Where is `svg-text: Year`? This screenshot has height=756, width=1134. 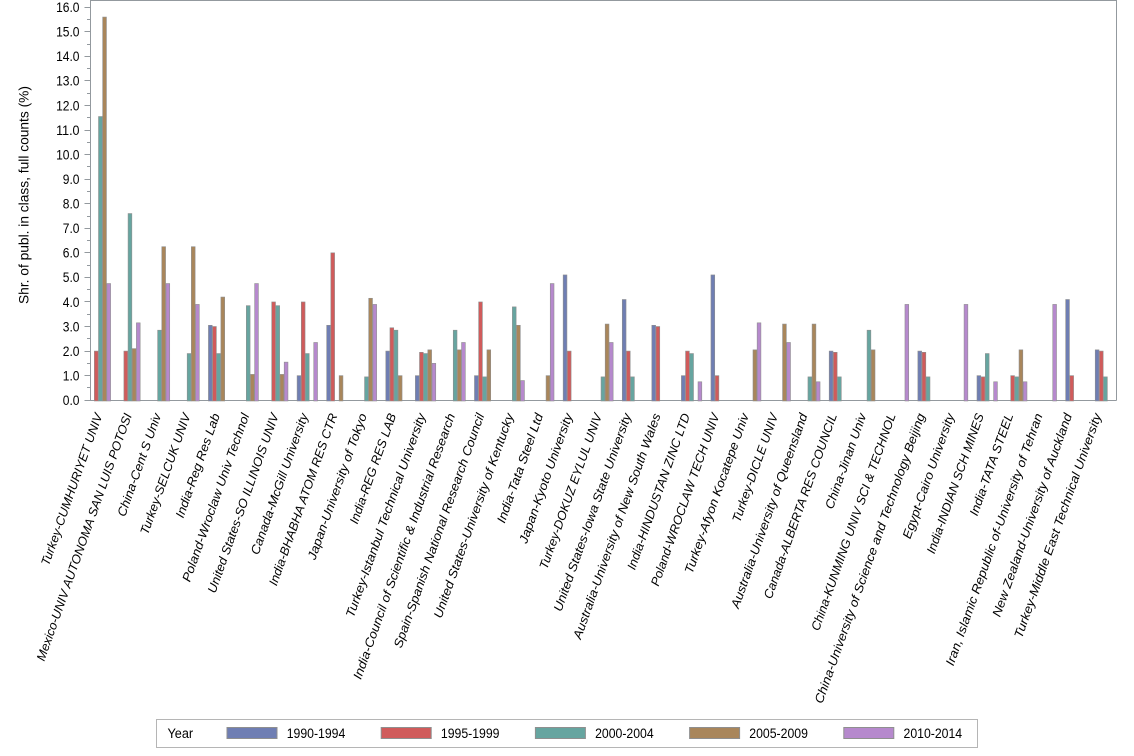 svg-text: Year is located at coordinates (181, 733).